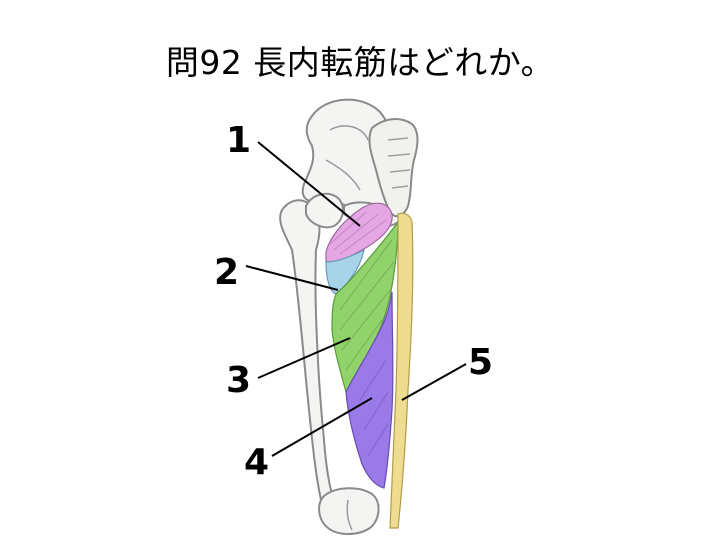 This screenshot has width=720, height=540. Describe the element at coordinates (238, 380) in the screenshot. I see `label-3: 3` at that location.